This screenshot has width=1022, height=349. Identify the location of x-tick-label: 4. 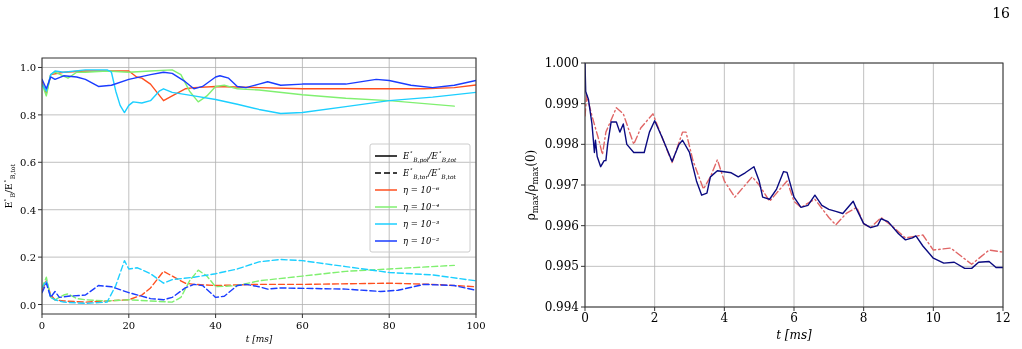
(724, 318).